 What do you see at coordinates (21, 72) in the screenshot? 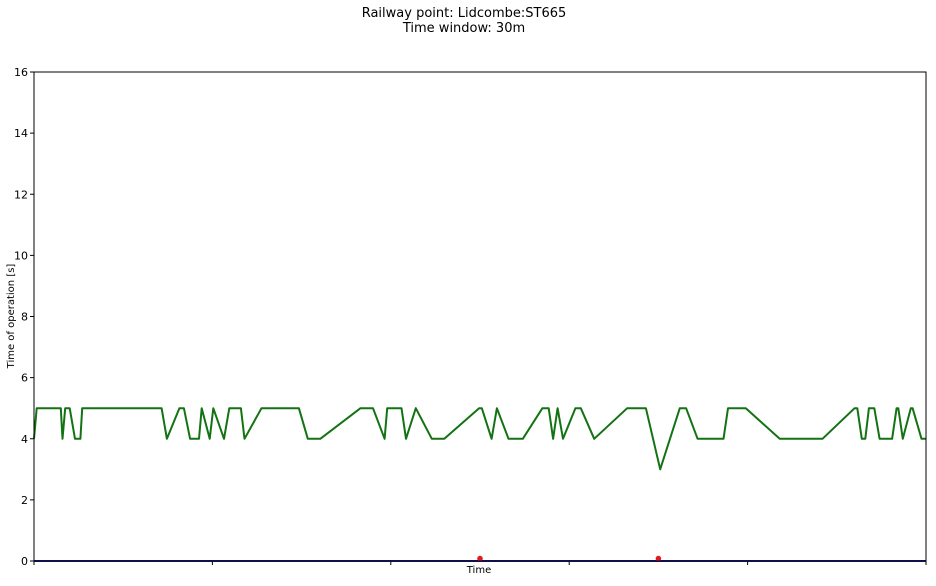
I see `y-tick-label: 16` at bounding box center [21, 72].